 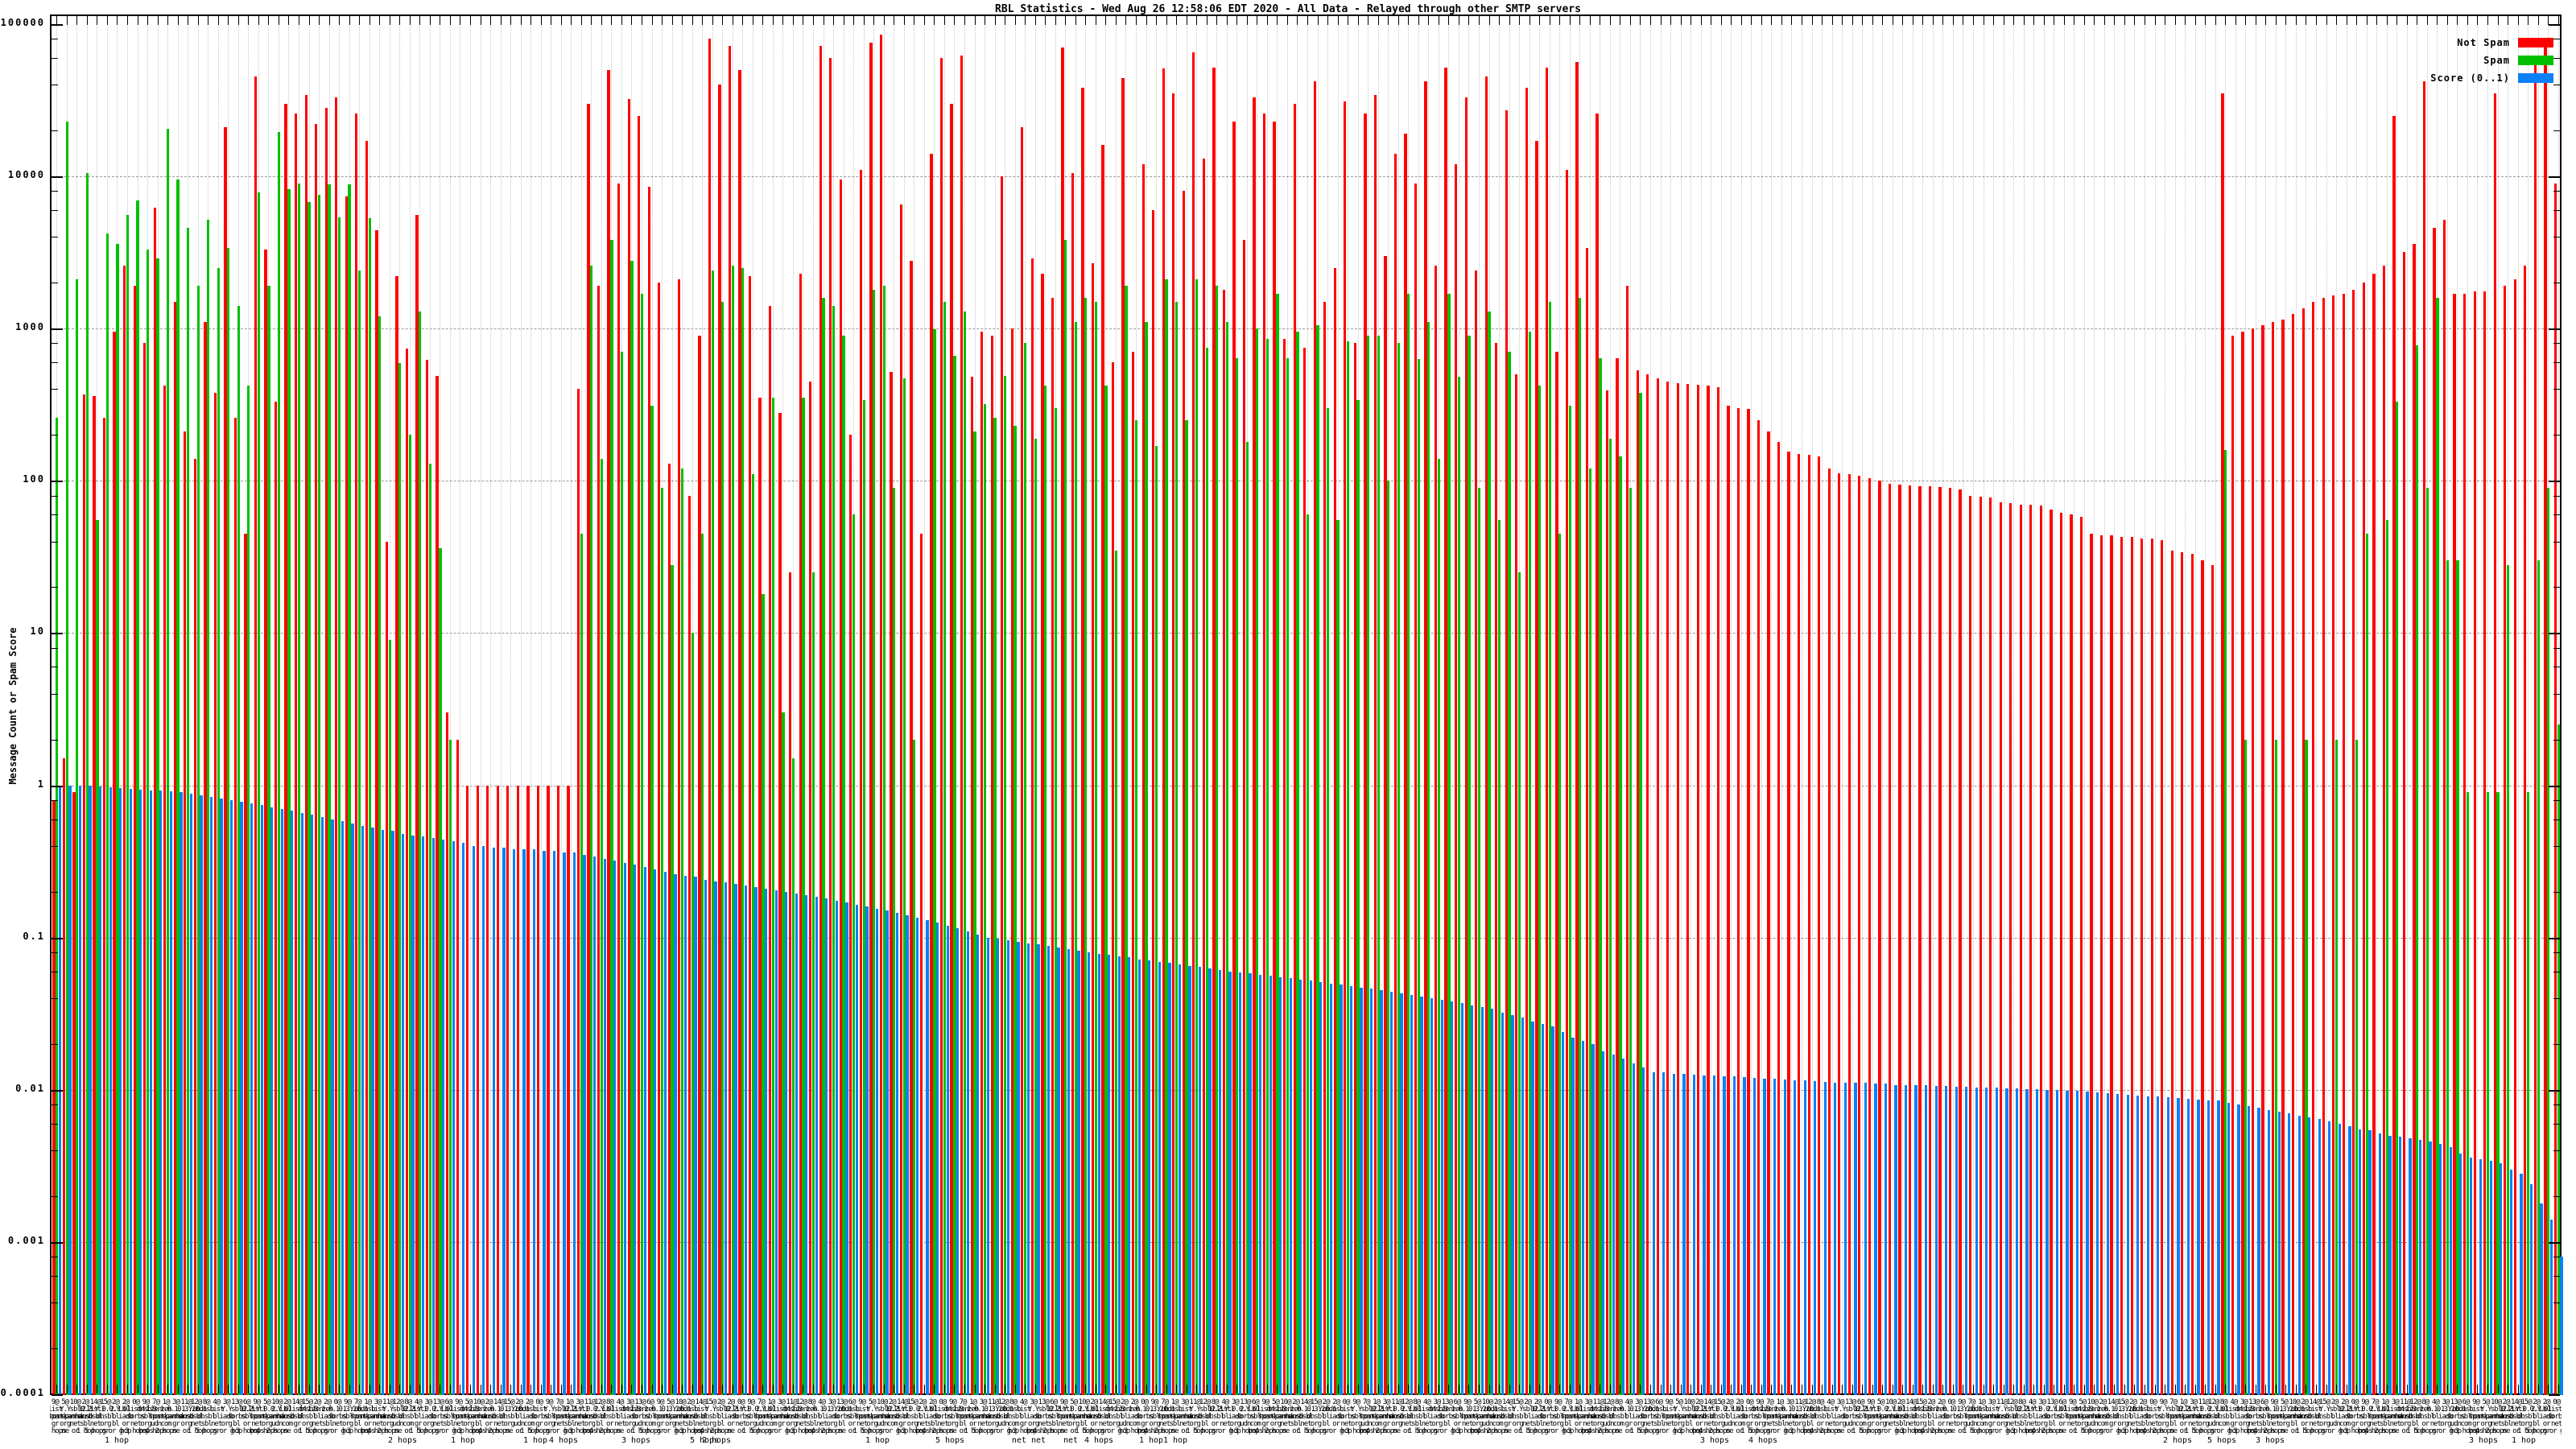 What do you see at coordinates (402, 1440) in the screenshot?
I see `x-axis-hops-sublabel: 2 hops` at bounding box center [402, 1440].